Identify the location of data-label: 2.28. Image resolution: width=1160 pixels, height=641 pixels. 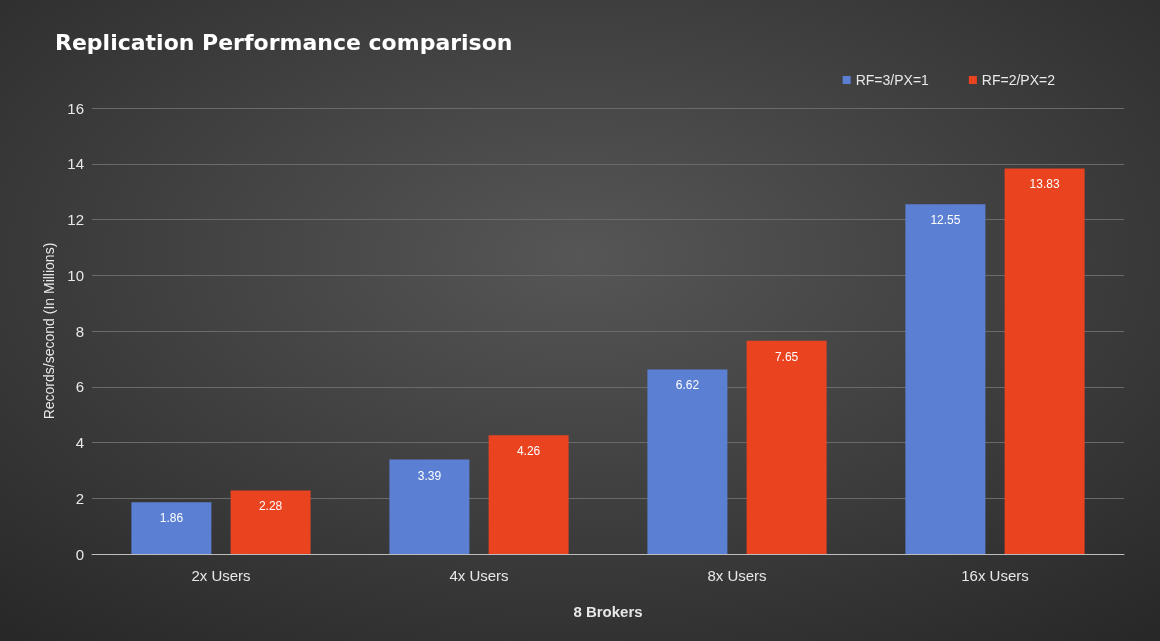
(270, 506).